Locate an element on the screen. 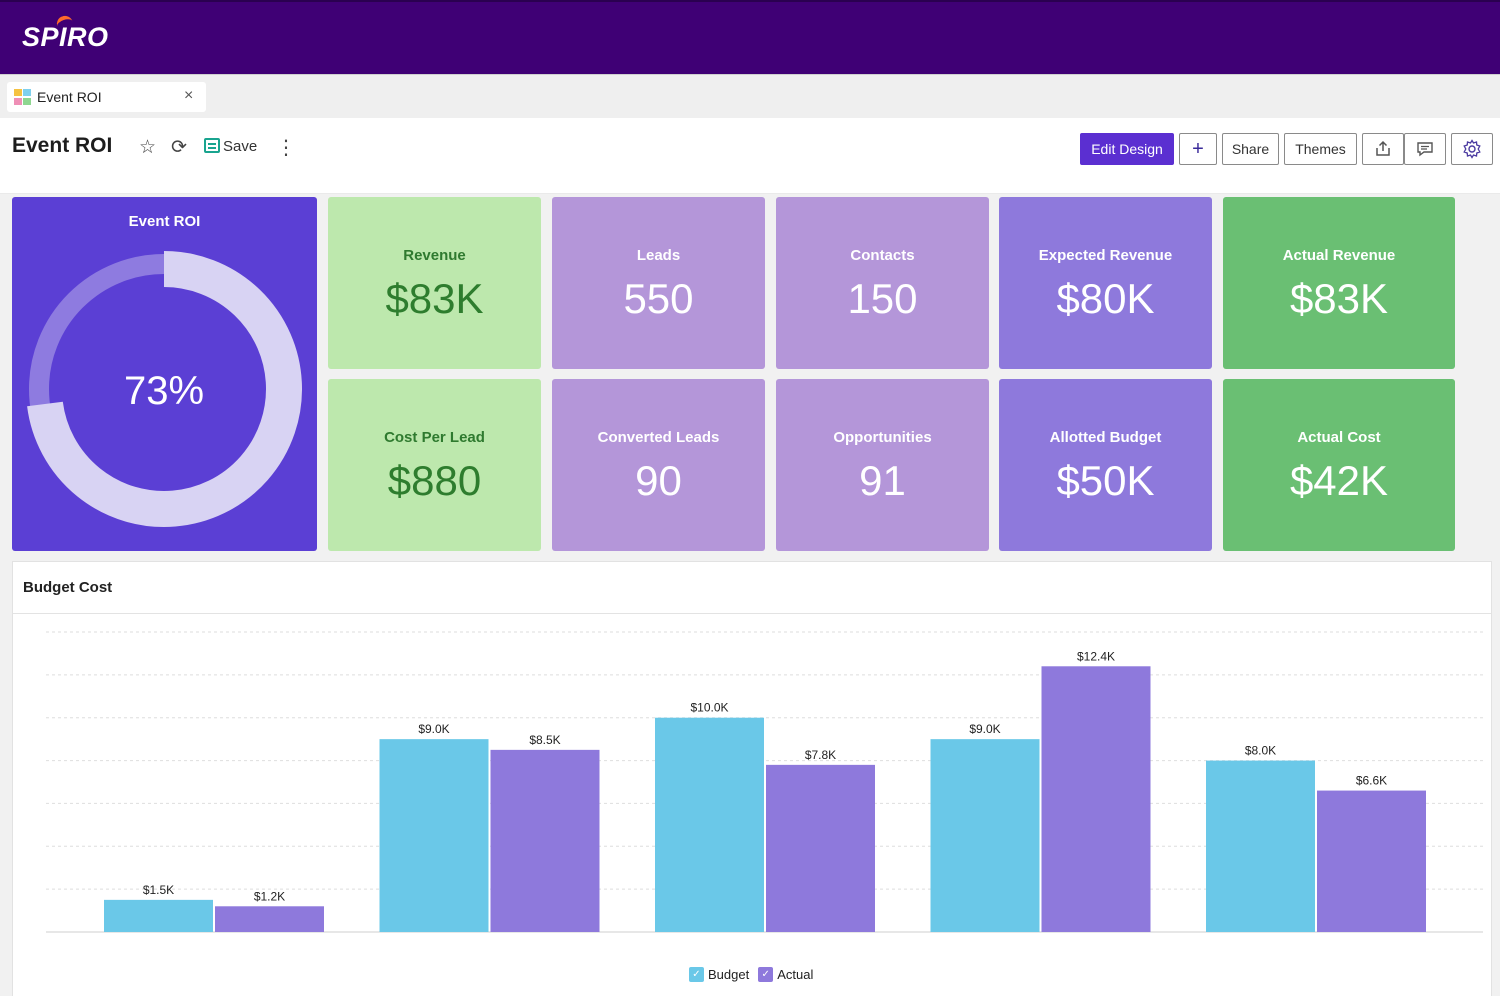 The image size is (1500, 996). save-label: Save is located at coordinates (240, 146).